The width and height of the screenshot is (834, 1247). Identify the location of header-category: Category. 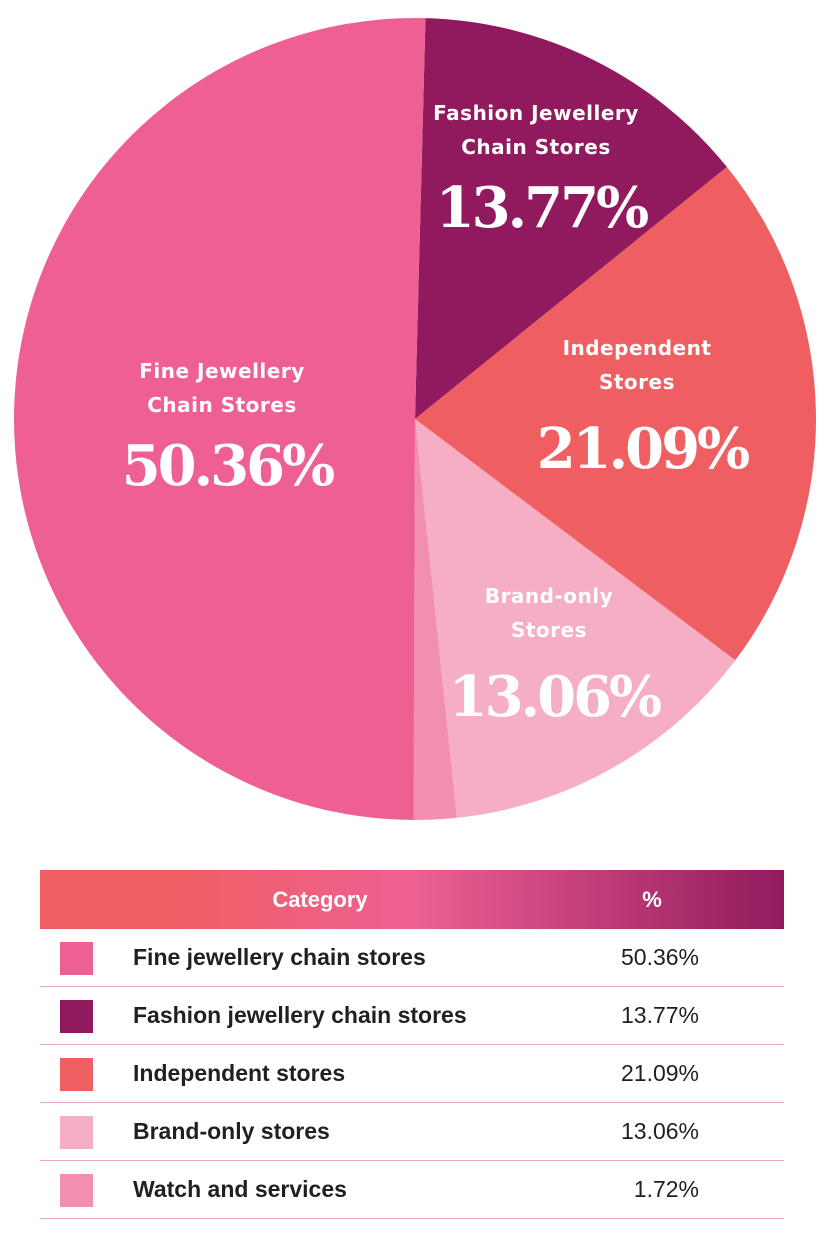
(320, 899).